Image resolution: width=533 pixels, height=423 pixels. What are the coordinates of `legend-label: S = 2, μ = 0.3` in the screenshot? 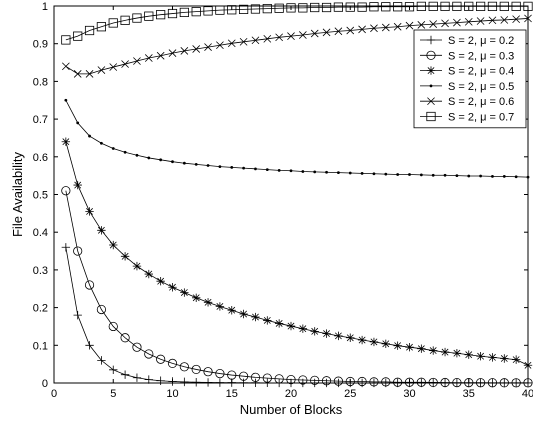 It's located at (481, 56).